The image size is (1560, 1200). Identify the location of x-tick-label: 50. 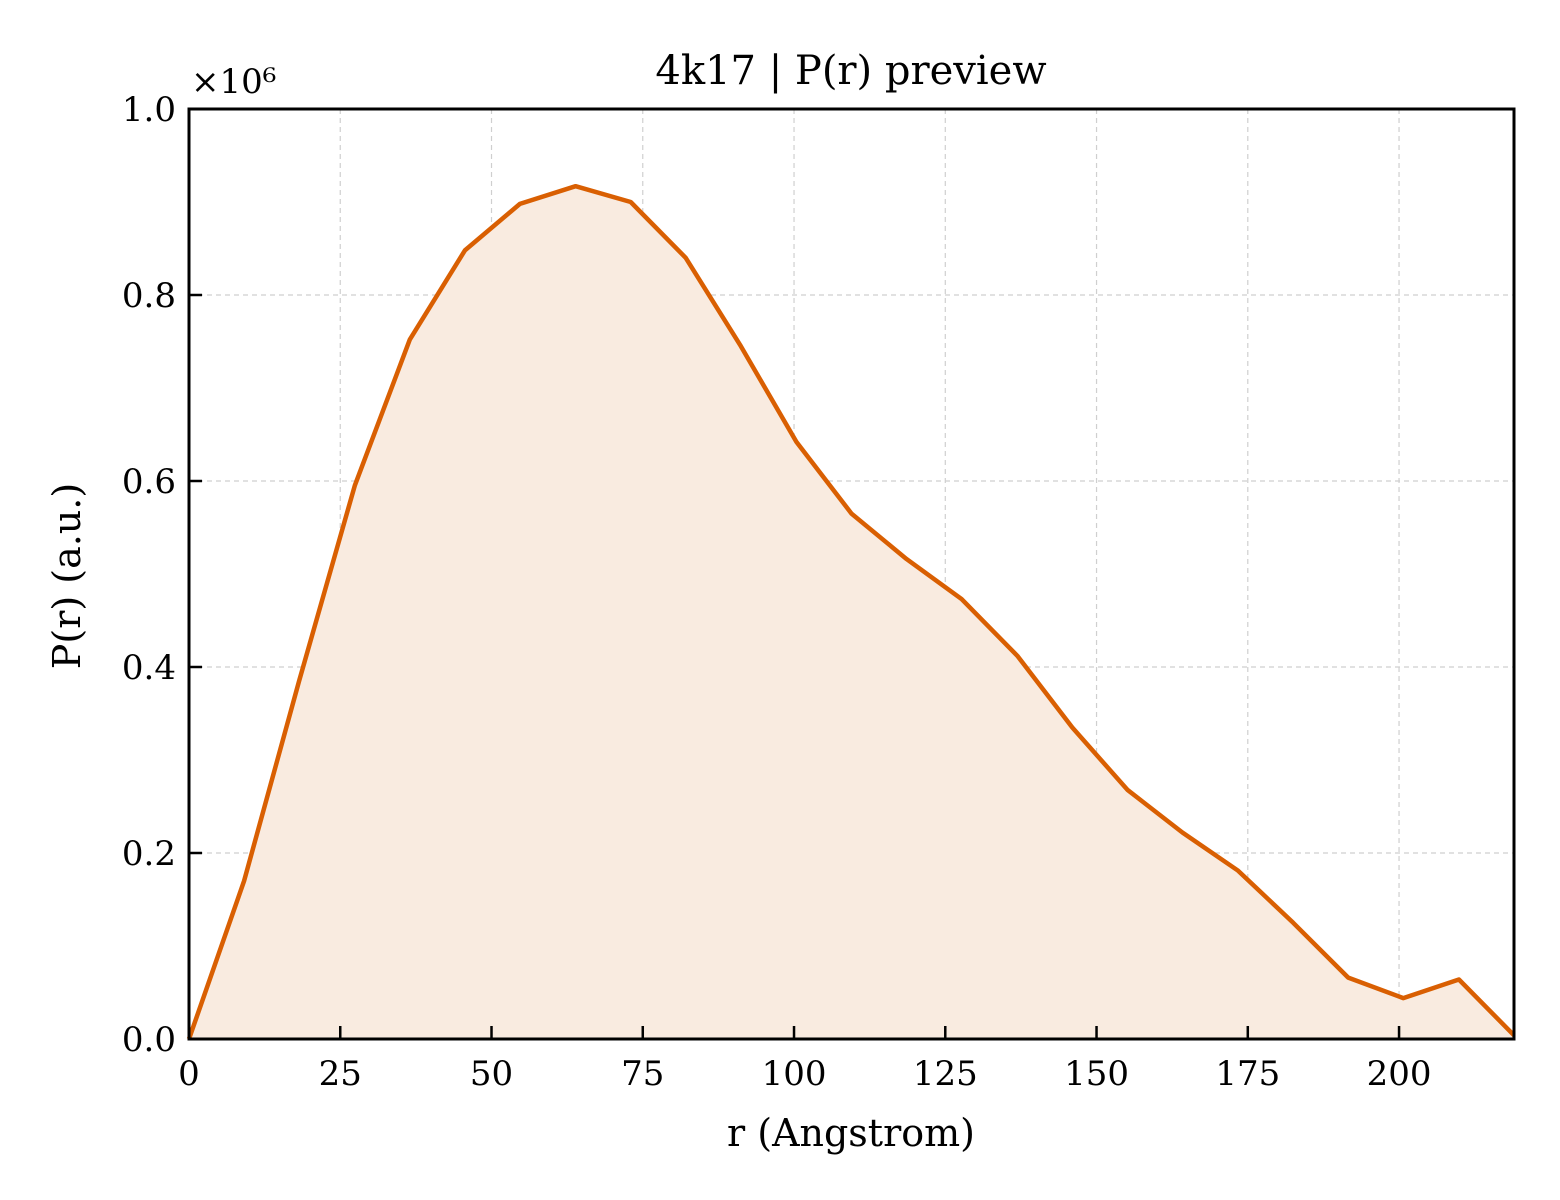
(491, 1074).